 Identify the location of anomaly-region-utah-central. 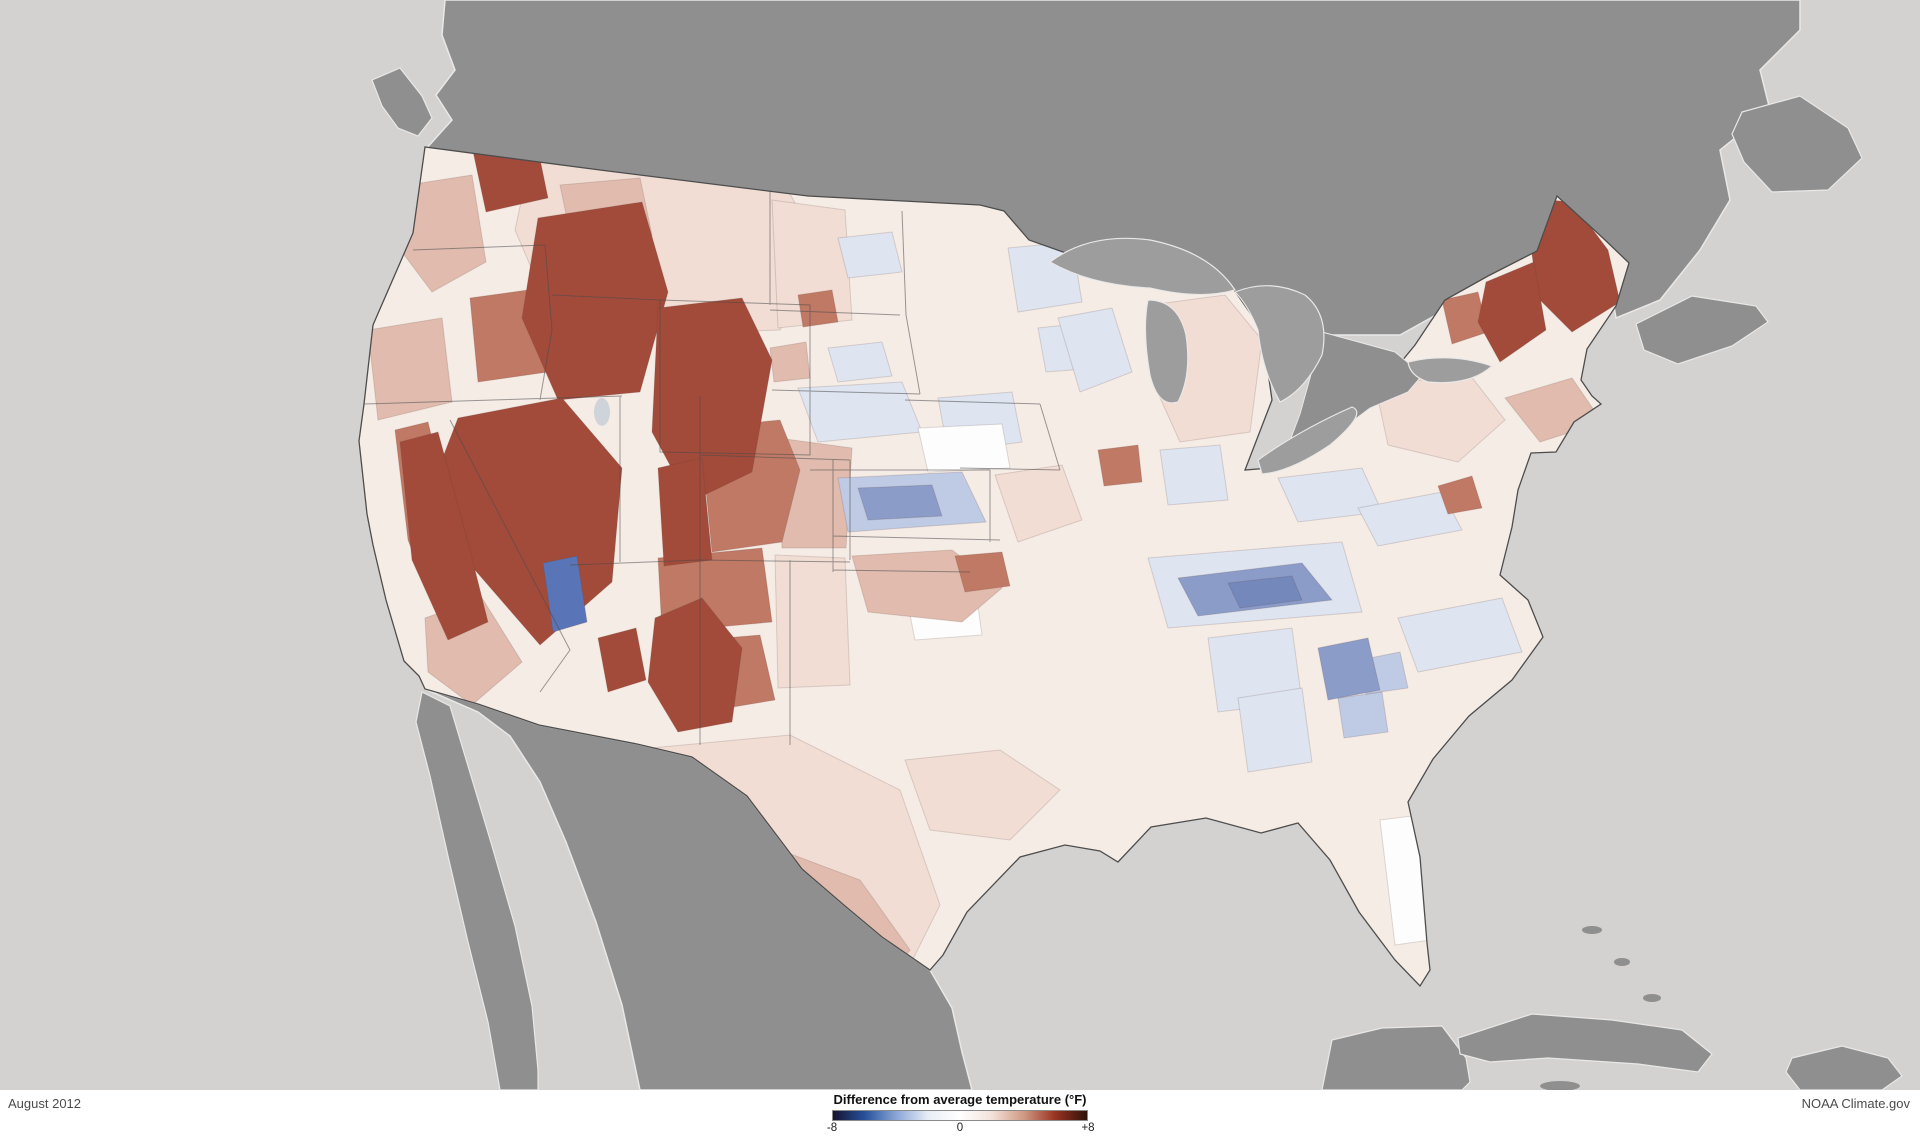
(685, 512).